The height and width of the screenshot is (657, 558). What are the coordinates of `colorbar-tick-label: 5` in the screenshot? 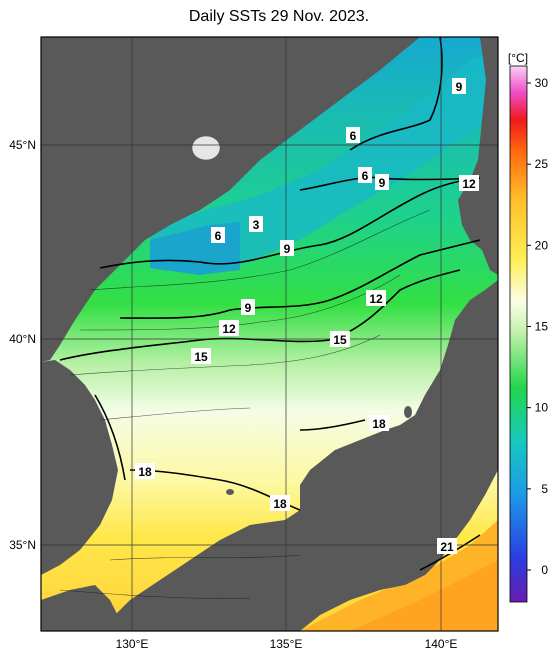 It's located at (544, 489).